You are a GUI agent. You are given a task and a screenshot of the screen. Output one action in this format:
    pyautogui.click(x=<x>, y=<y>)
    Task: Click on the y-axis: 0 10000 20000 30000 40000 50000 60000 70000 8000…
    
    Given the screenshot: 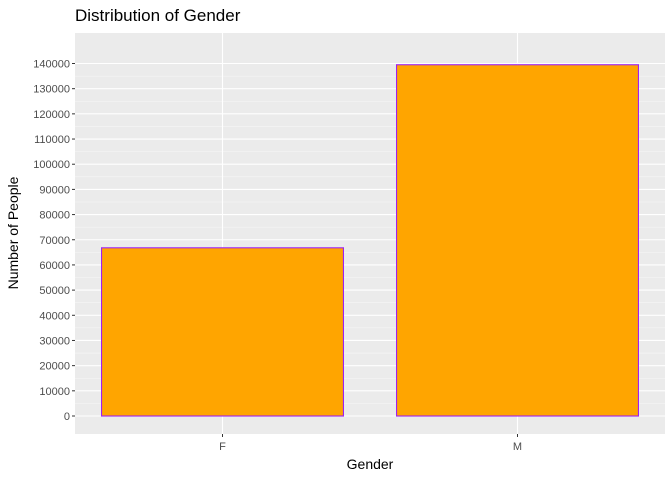 What is the action you would take?
    pyautogui.click(x=54, y=241)
    